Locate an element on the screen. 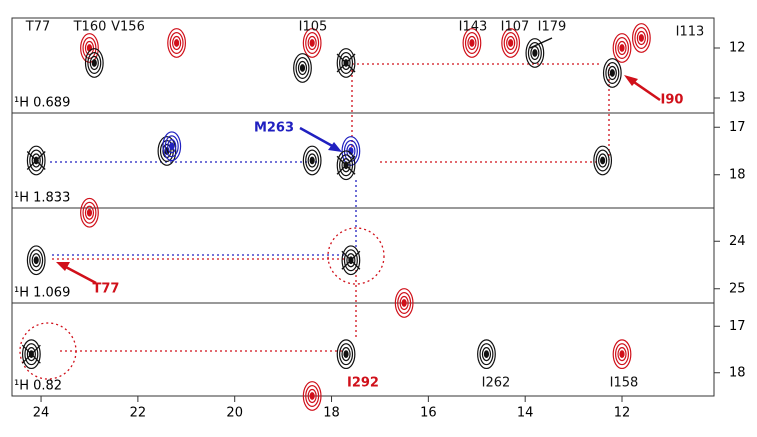 Image resolution: width=757 pixels, height=437 pixels. peak-annotation: I90 is located at coordinates (672, 100).